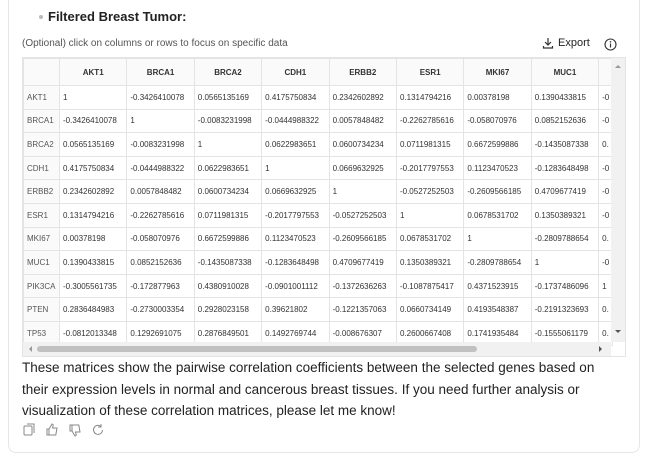  I want to click on cell: 0.1390433815, so click(93, 262).